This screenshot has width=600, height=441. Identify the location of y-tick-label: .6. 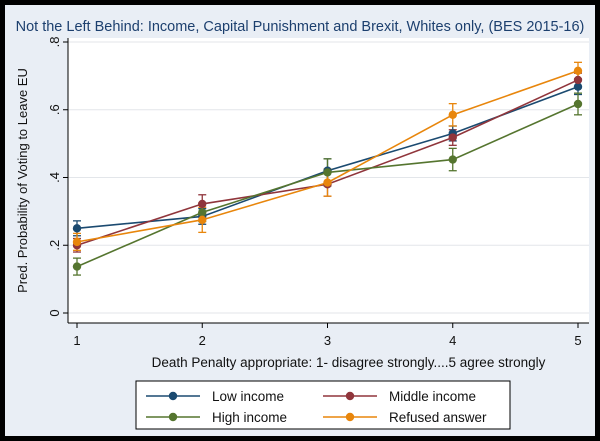
(54, 109).